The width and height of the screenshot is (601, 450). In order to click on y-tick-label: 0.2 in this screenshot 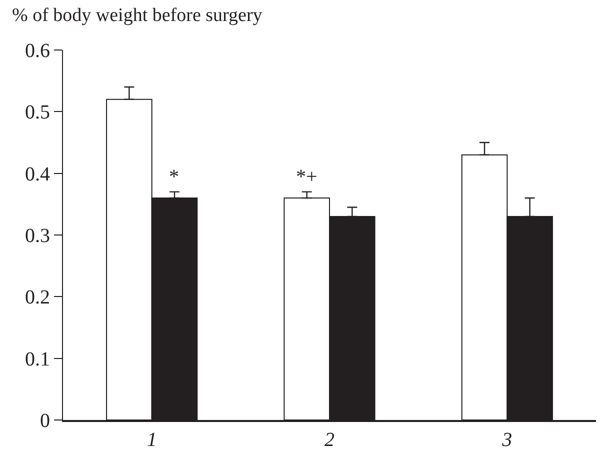, I will do `click(37, 297)`.